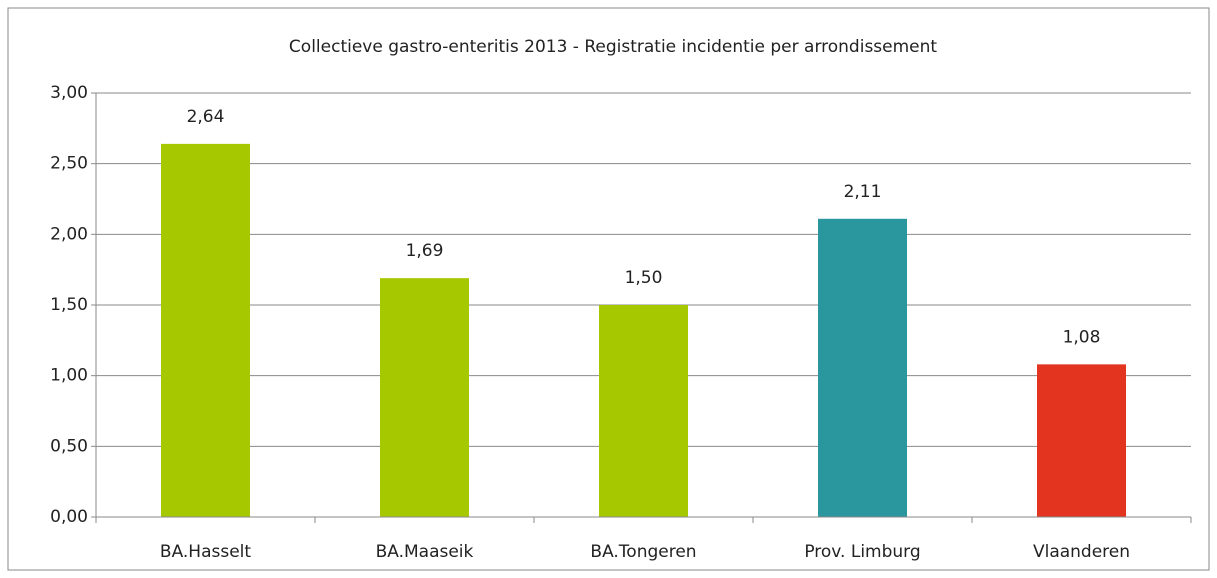  What do you see at coordinates (69, 93) in the screenshot?
I see `y-tick-label: 3,00` at bounding box center [69, 93].